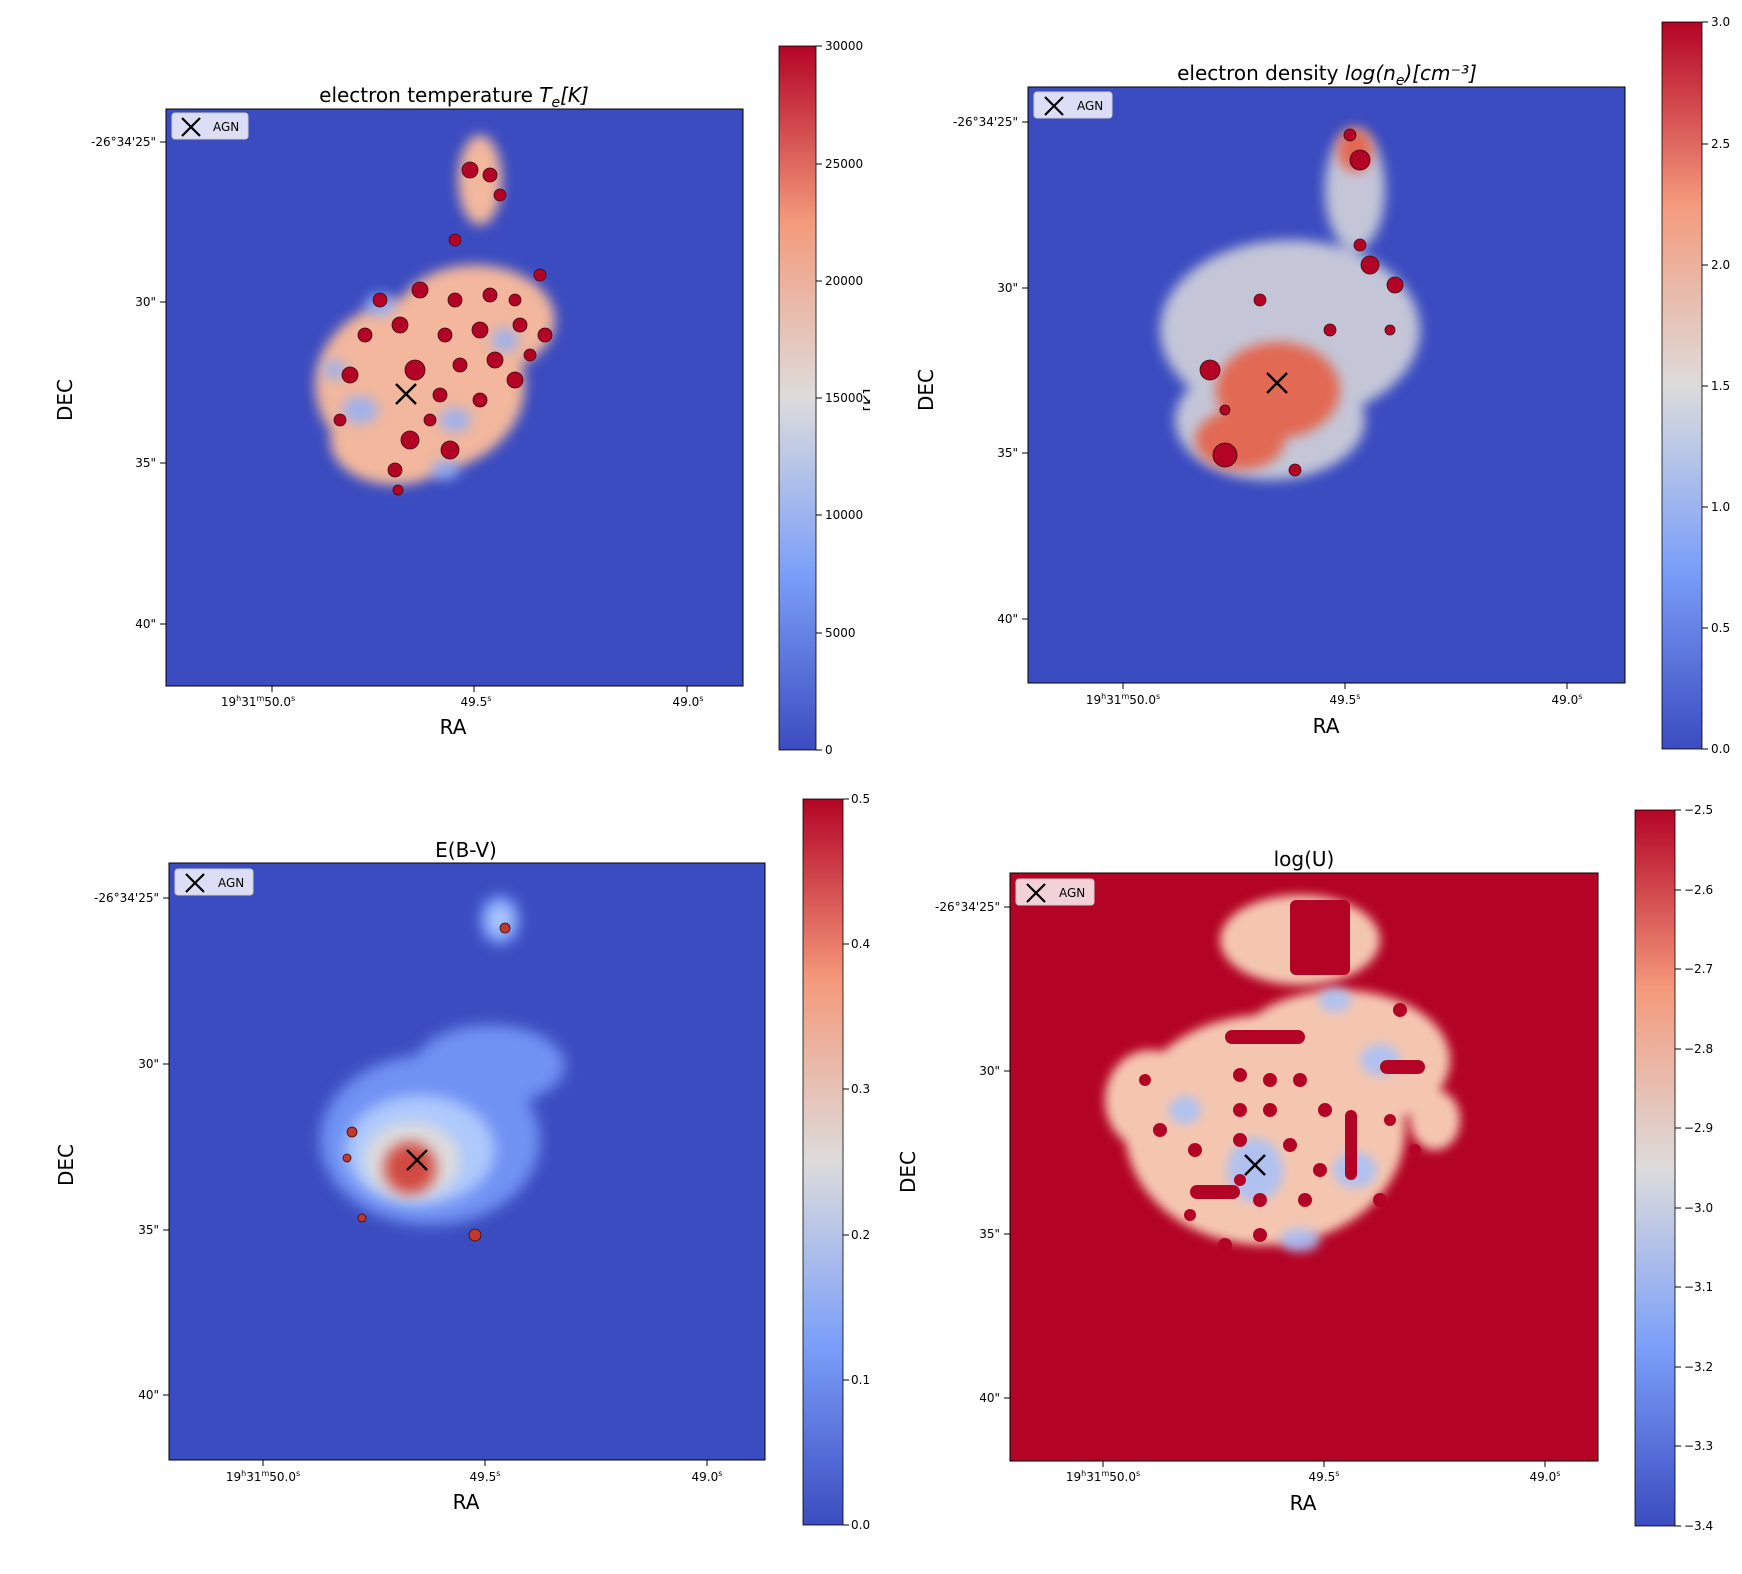 The height and width of the screenshot is (1574, 1742). Describe the element at coordinates (1698, 1128) in the screenshot. I see `colorbar-tick-label: −2.9` at that location.